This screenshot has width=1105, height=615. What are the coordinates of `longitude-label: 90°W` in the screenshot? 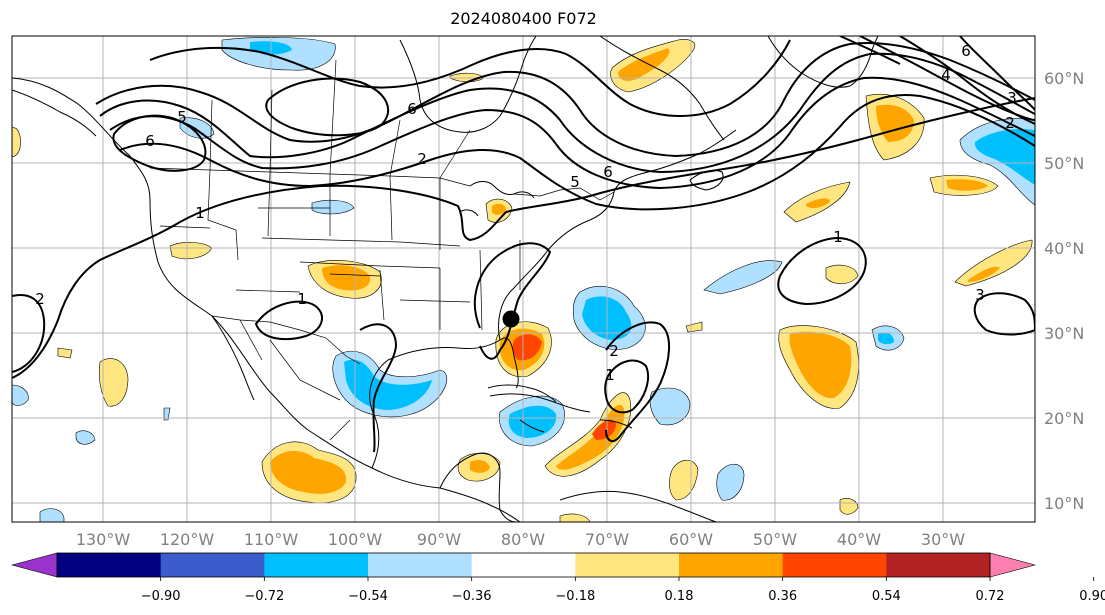 It's located at (439, 539).